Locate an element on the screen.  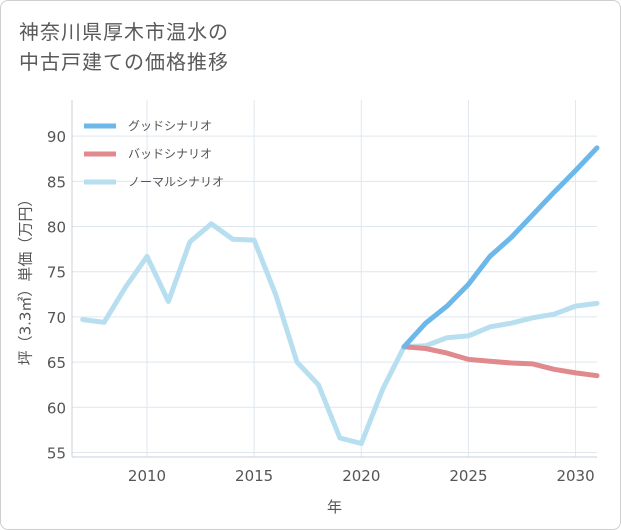
x-tick-label: 2020 is located at coordinates (361, 476).